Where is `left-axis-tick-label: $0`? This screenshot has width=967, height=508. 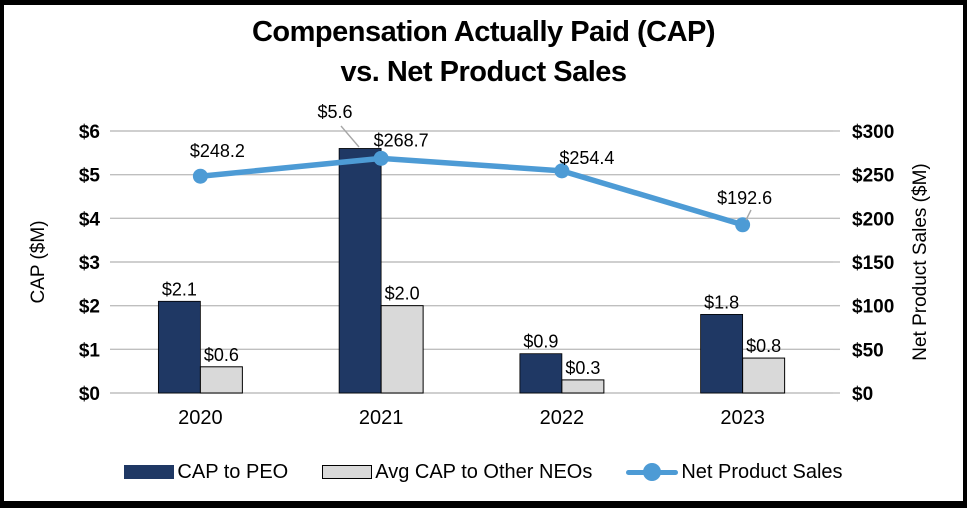
left-axis-tick-label: $0 is located at coordinates (89, 394).